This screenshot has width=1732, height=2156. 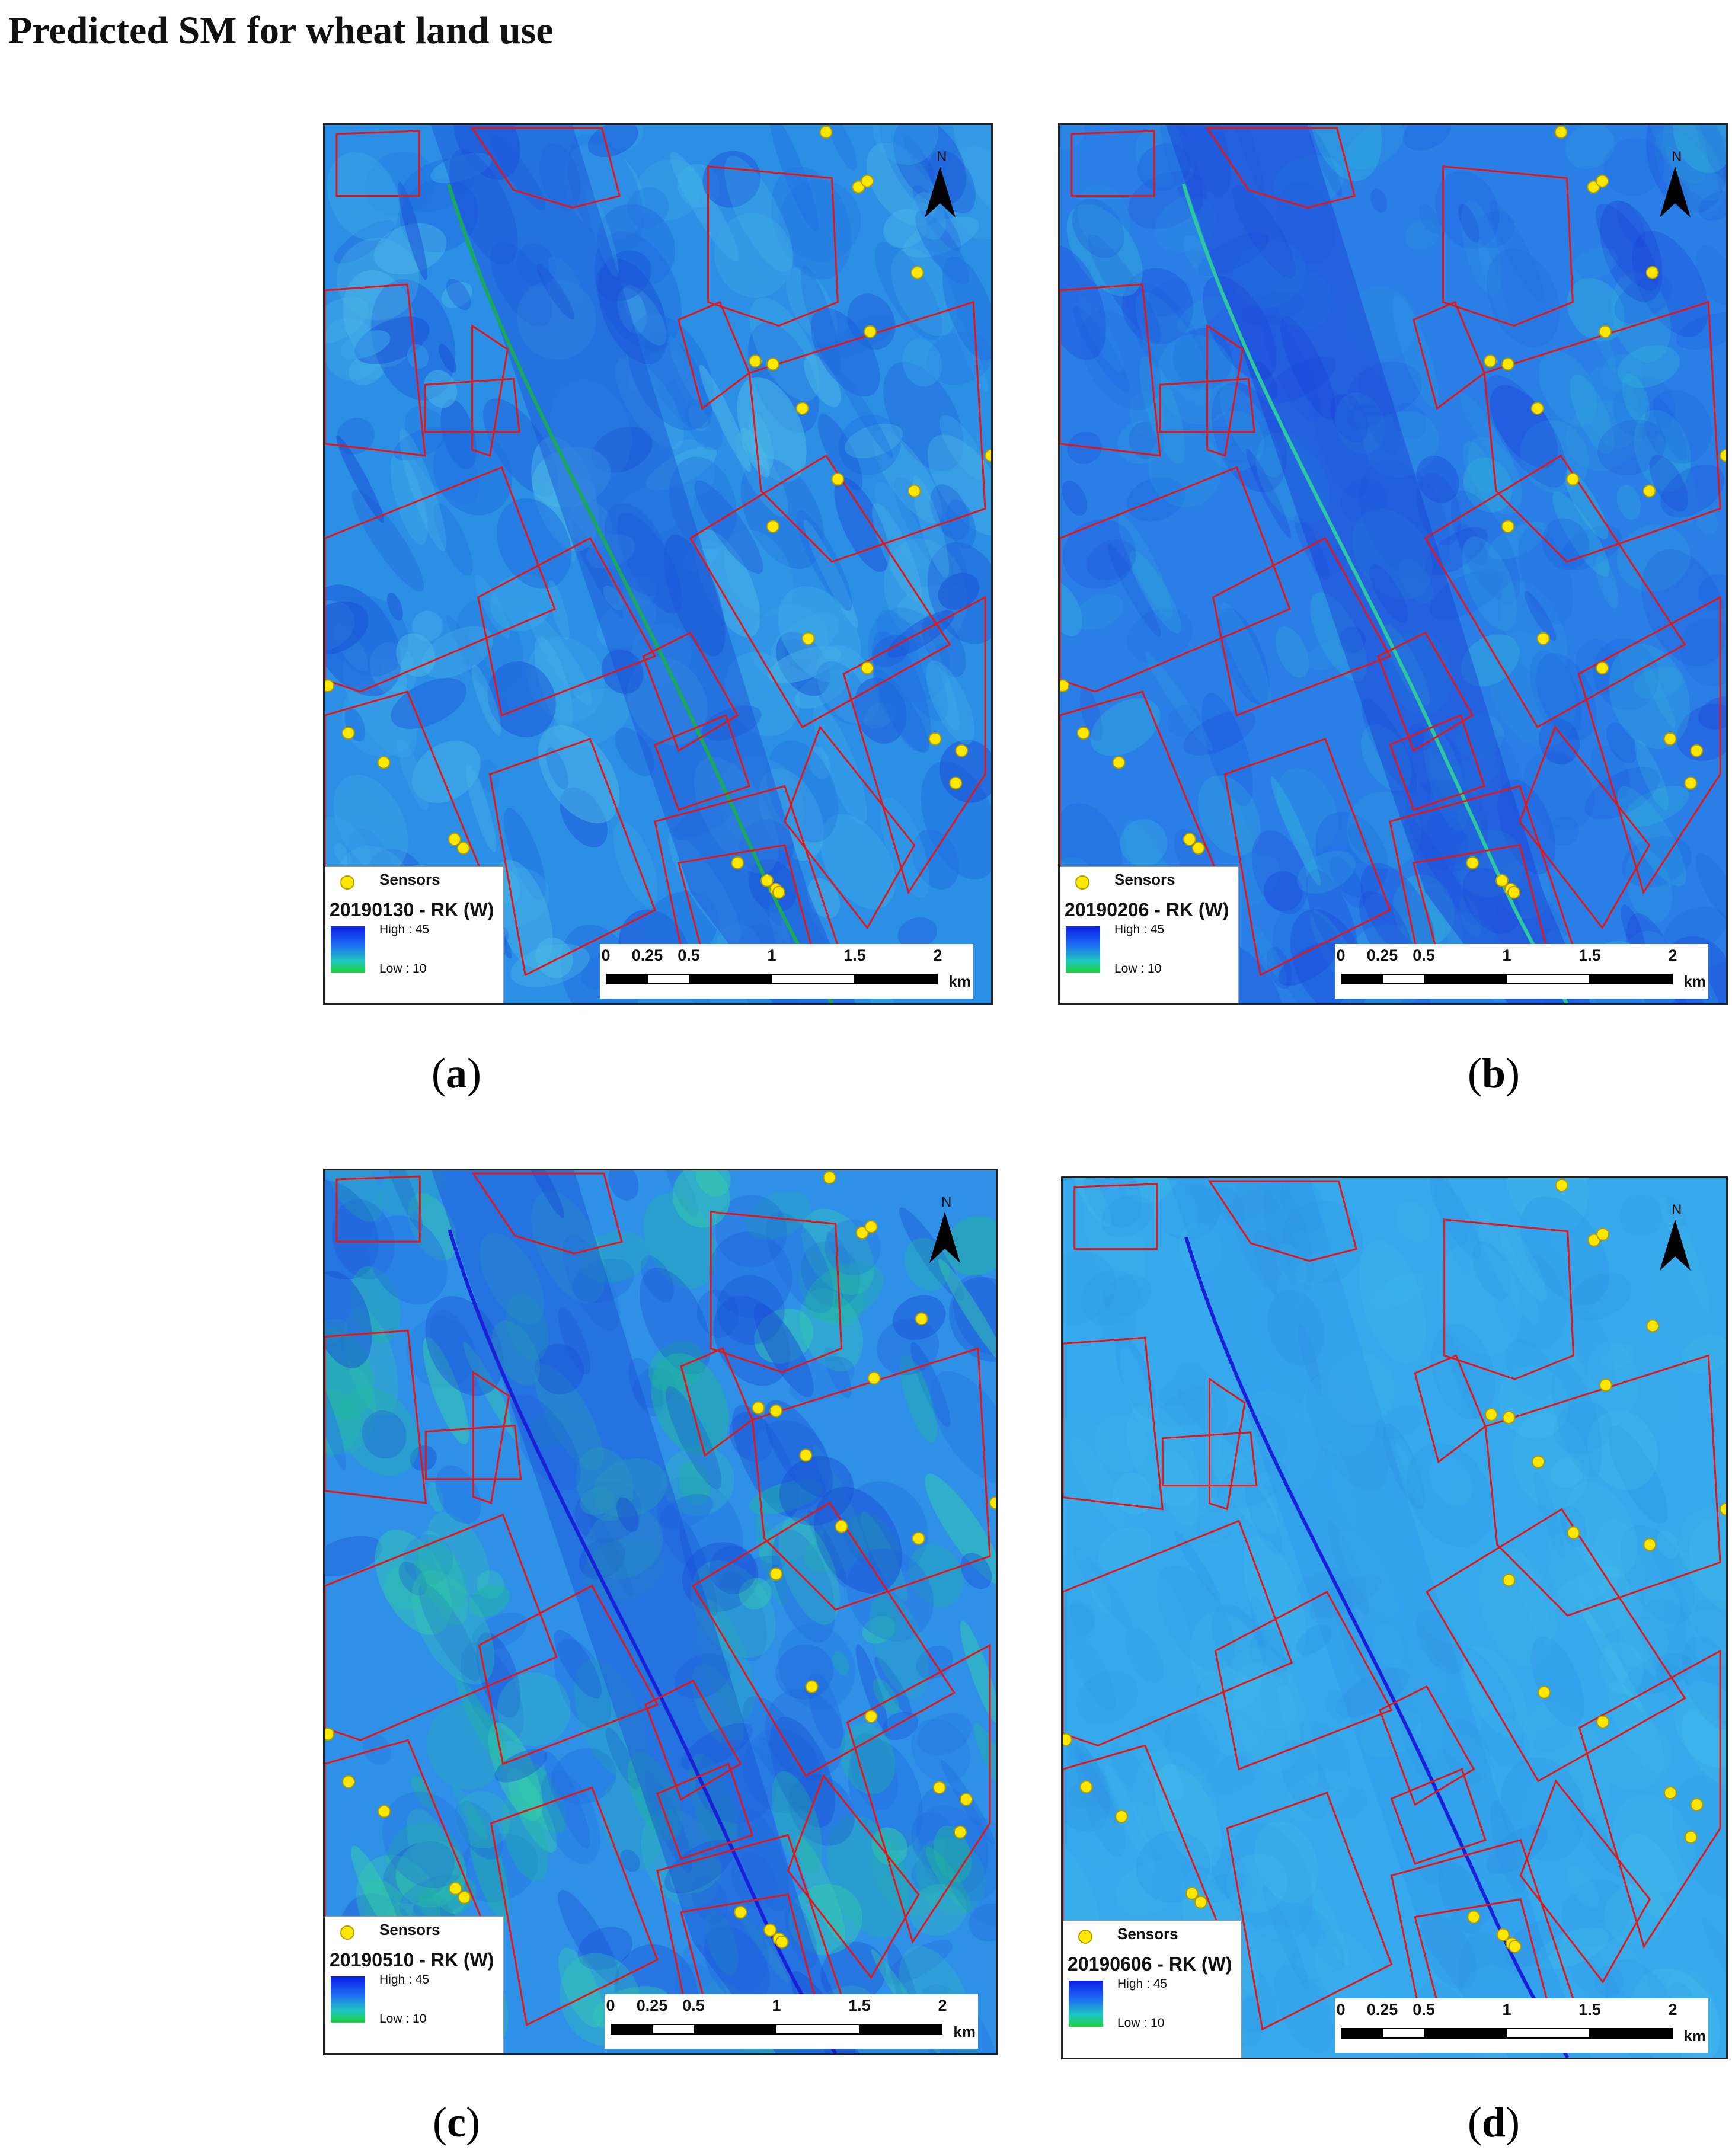 I want to click on scale-tick: 1.5, so click(x=1589, y=955).